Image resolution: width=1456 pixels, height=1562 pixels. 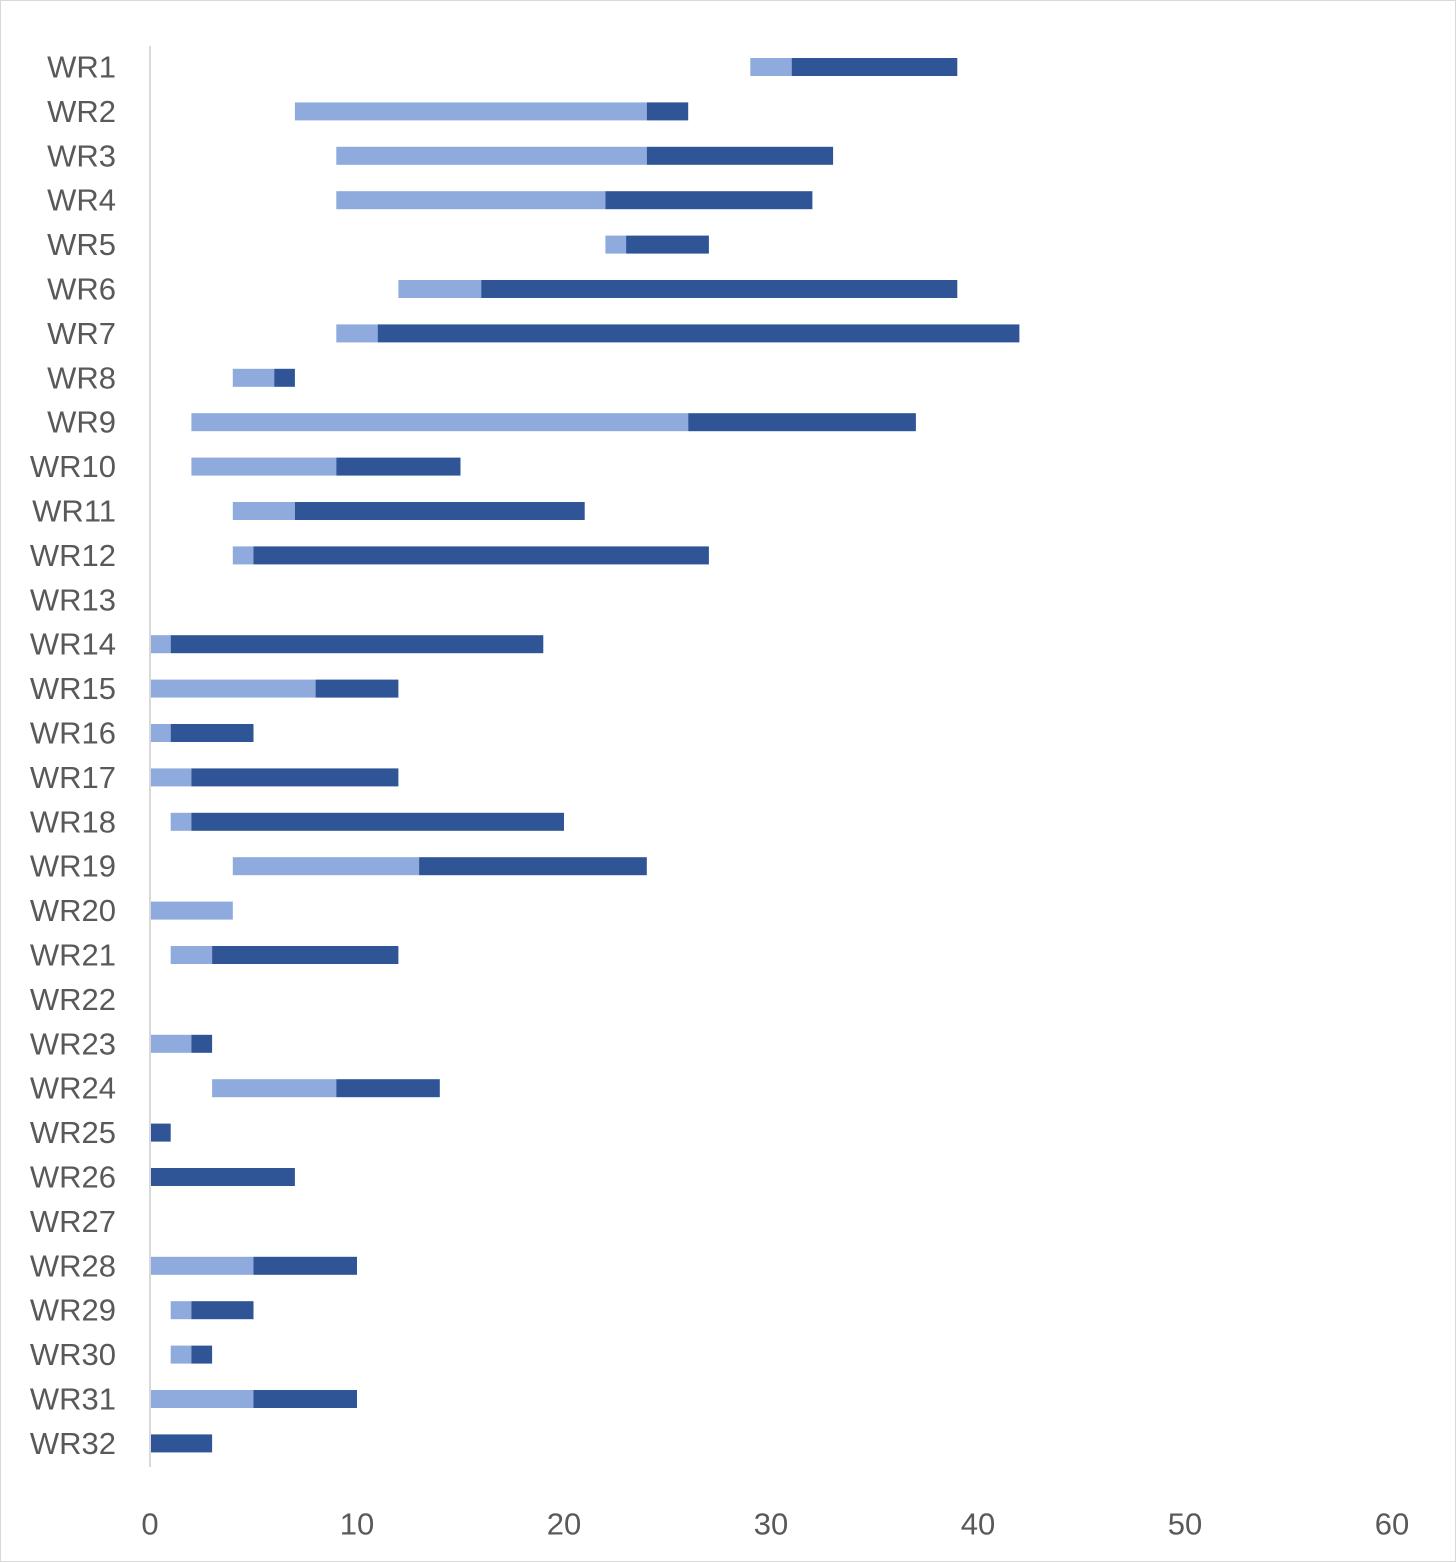 I want to click on y-tick-label: WR14, so click(x=73, y=644).